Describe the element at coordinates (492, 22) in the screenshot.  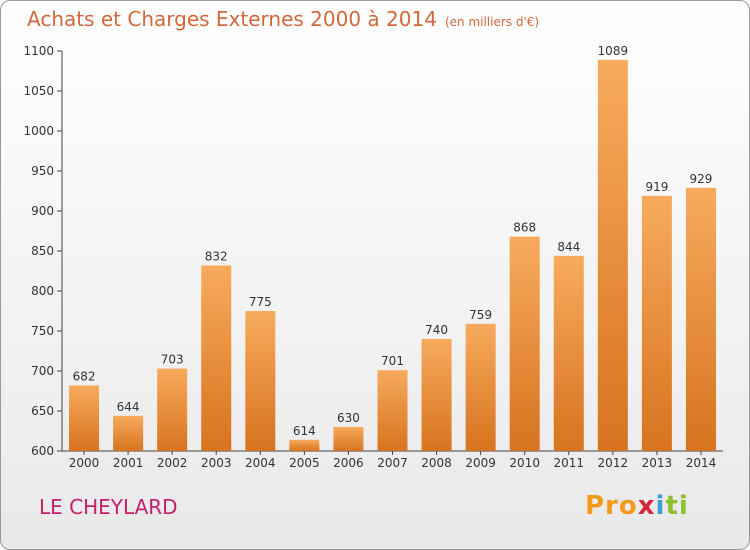
I see `unit-label: (en milliers d'€)` at that location.